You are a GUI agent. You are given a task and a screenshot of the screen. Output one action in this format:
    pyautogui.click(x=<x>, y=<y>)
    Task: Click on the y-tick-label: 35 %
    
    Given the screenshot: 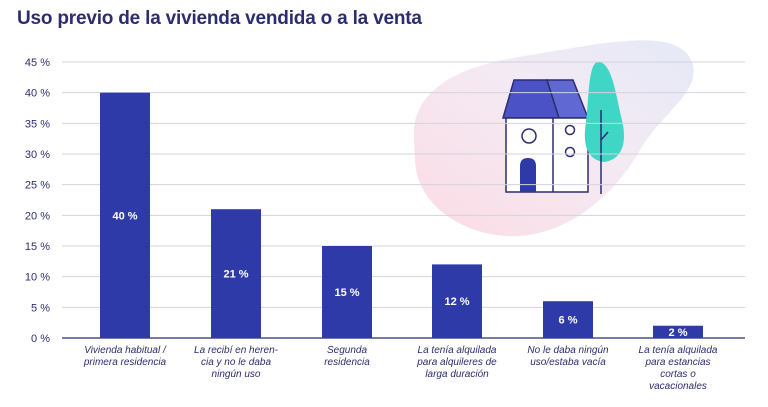 What is the action you would take?
    pyautogui.click(x=37, y=124)
    